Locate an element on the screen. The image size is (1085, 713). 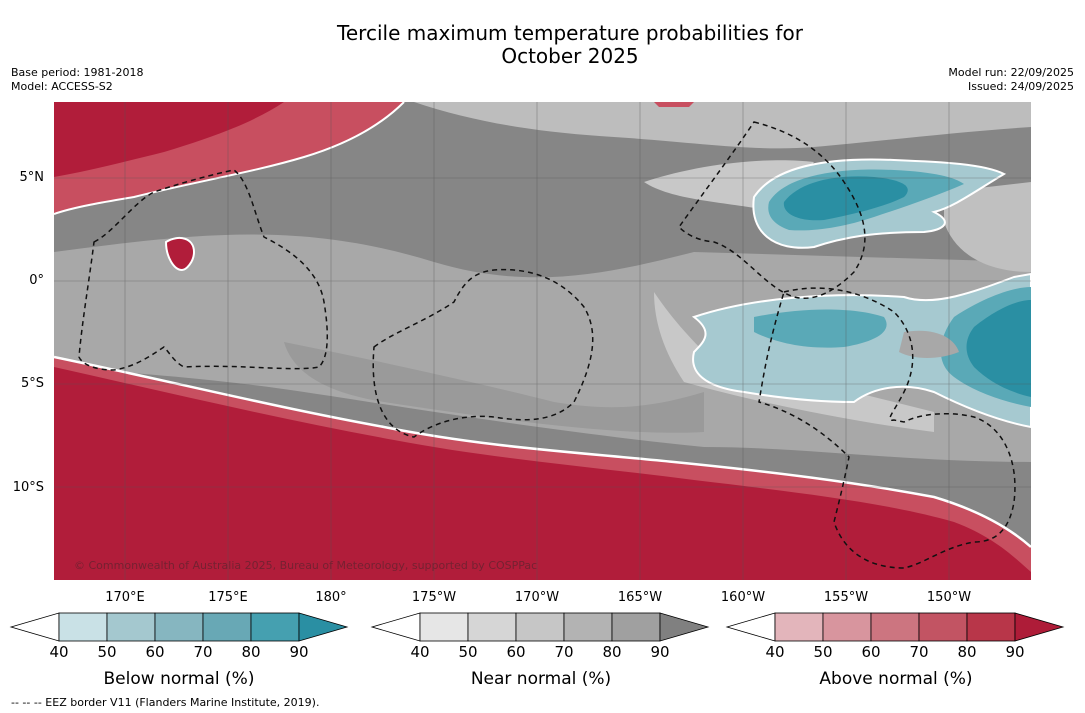
below-tick-50: 50 is located at coordinates (107, 652).